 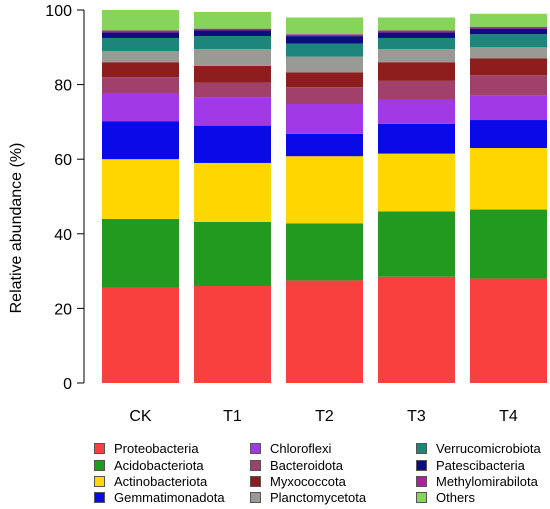 What do you see at coordinates (169, 497) in the screenshot?
I see `legend-label: Gemmatimonadota` at bounding box center [169, 497].